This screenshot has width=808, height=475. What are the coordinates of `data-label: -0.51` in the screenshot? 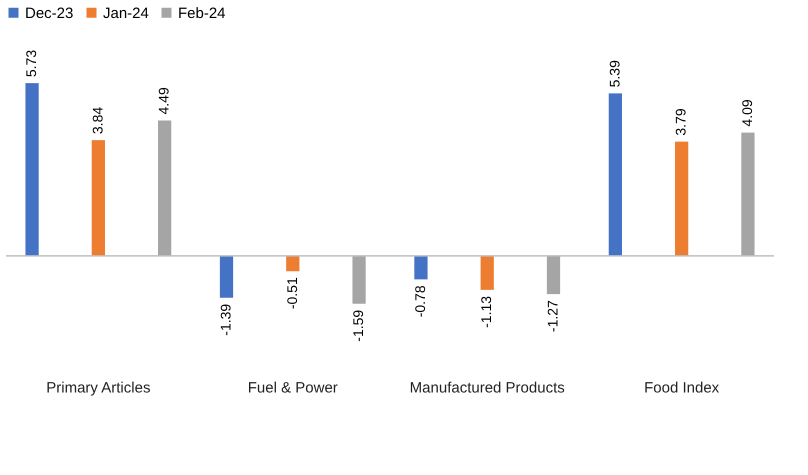 It's located at (292, 293).